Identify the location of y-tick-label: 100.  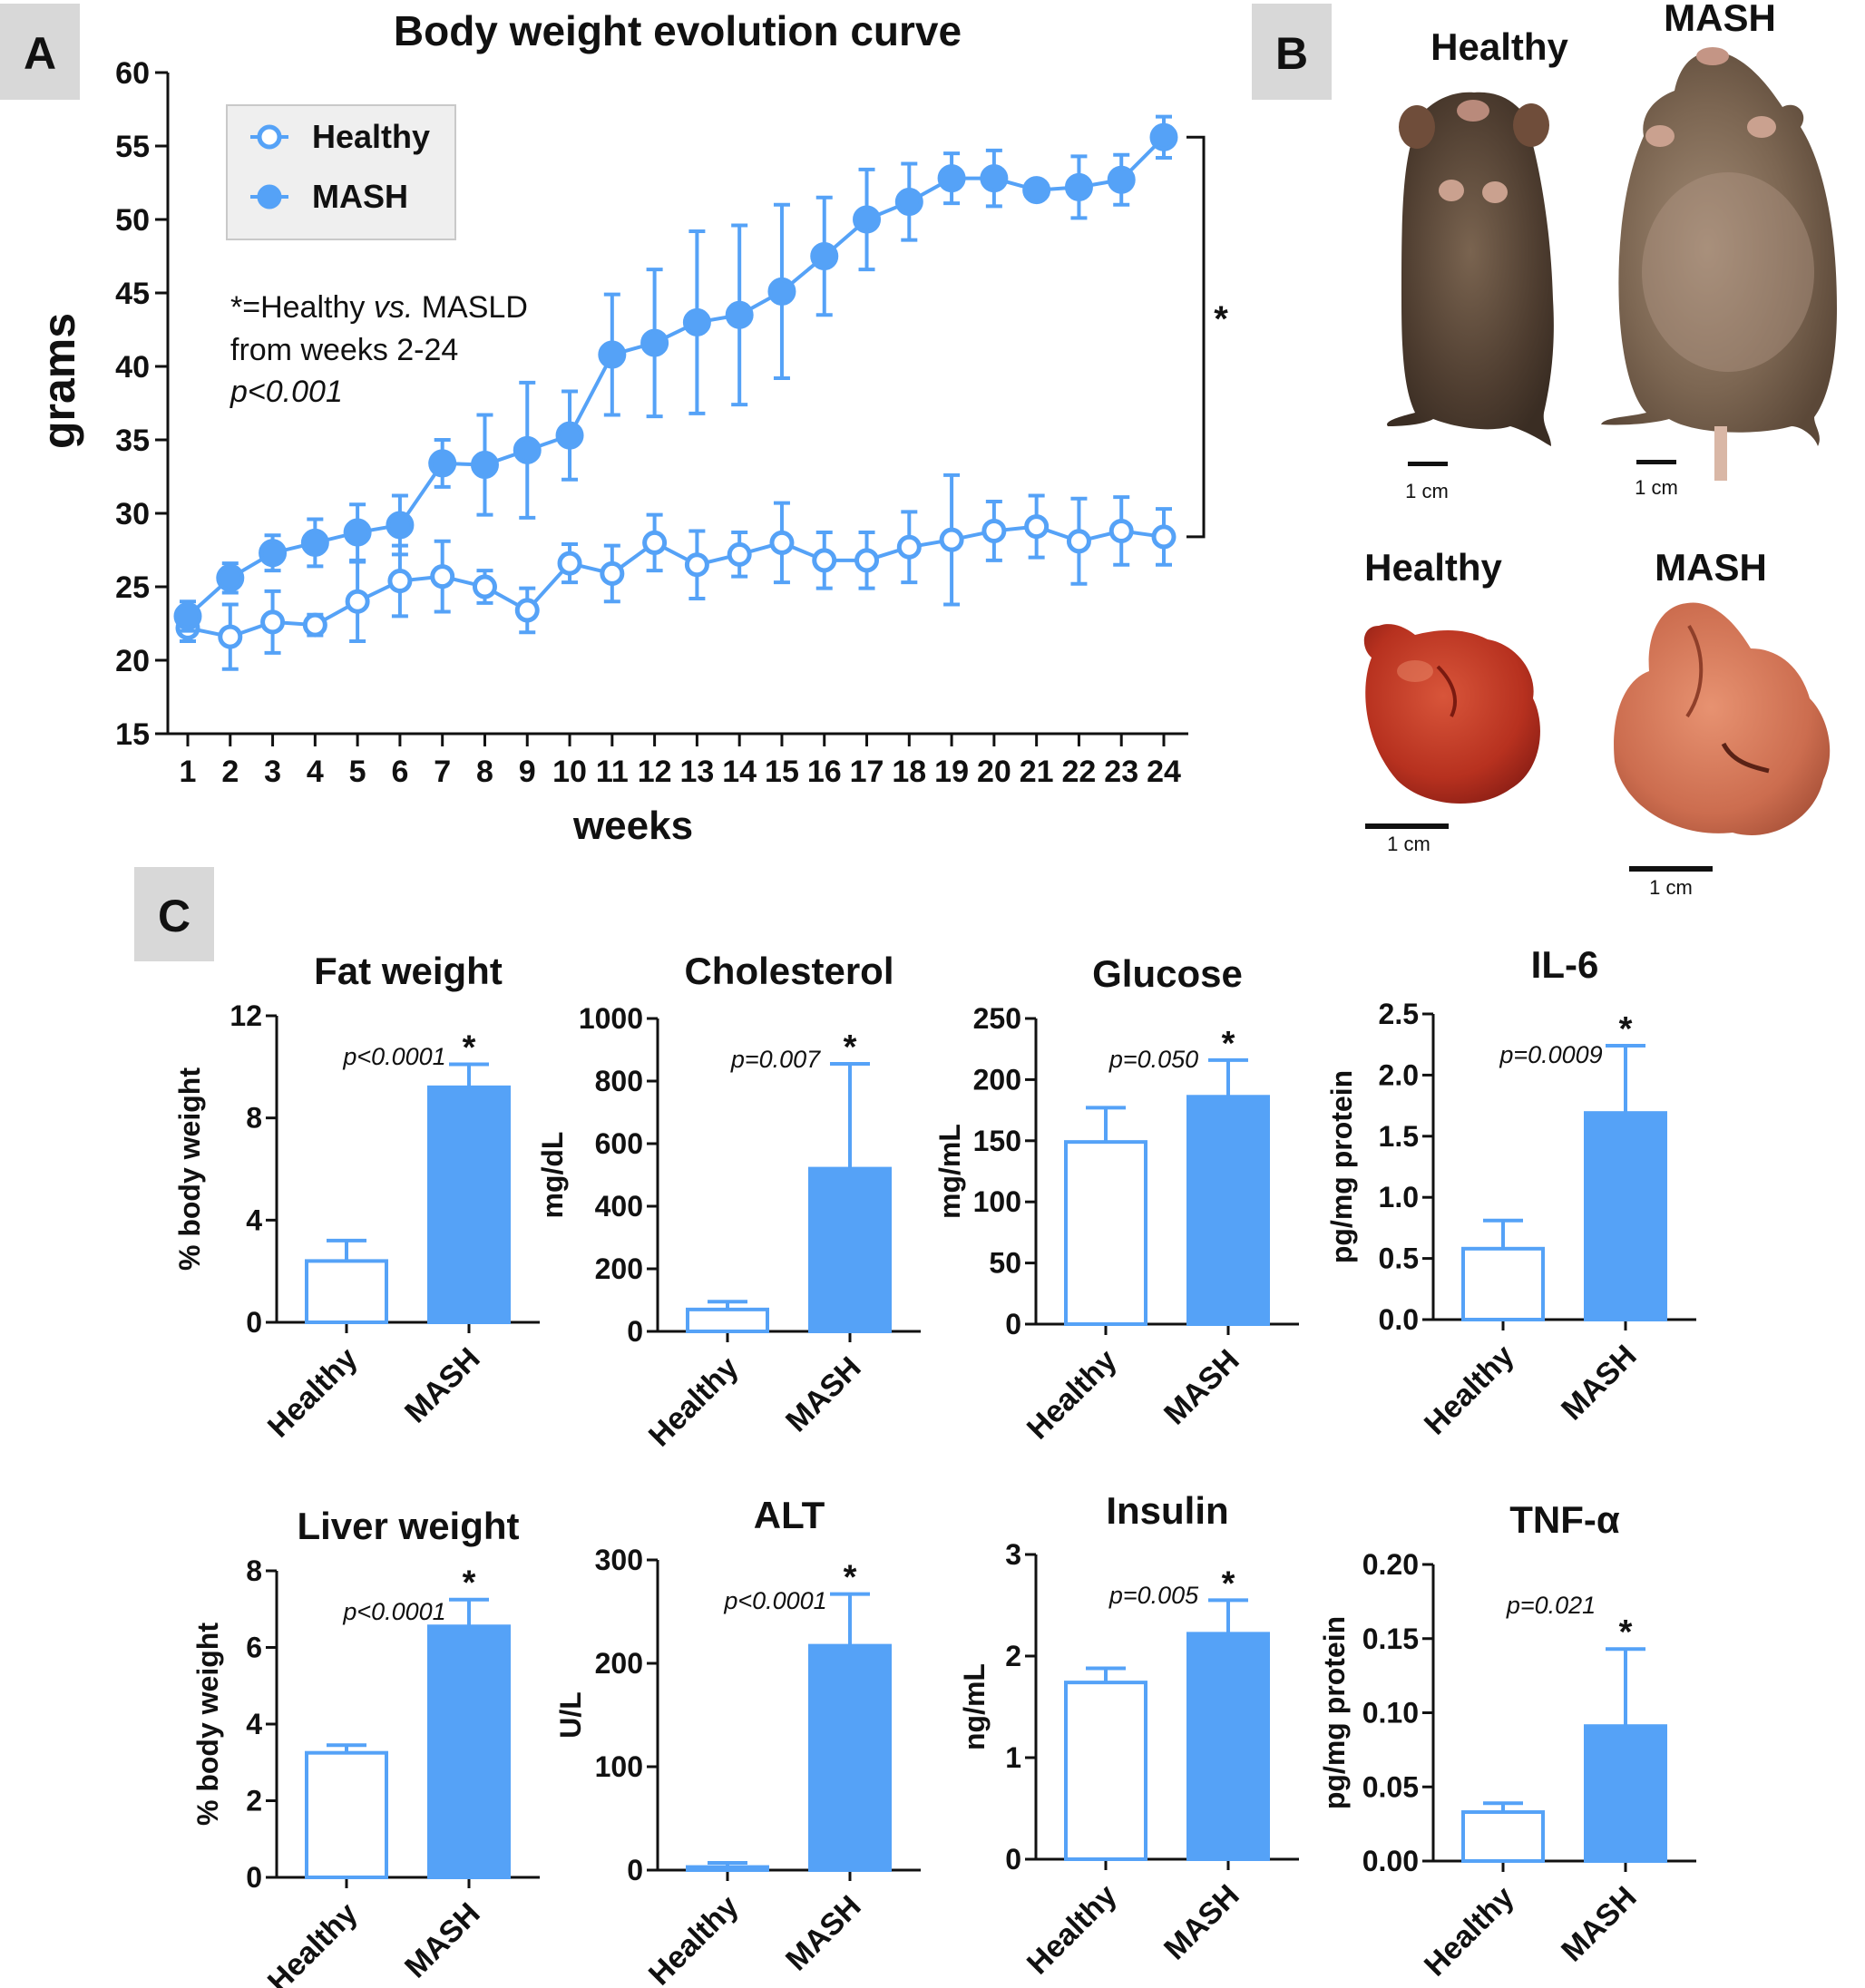
(997, 1201).